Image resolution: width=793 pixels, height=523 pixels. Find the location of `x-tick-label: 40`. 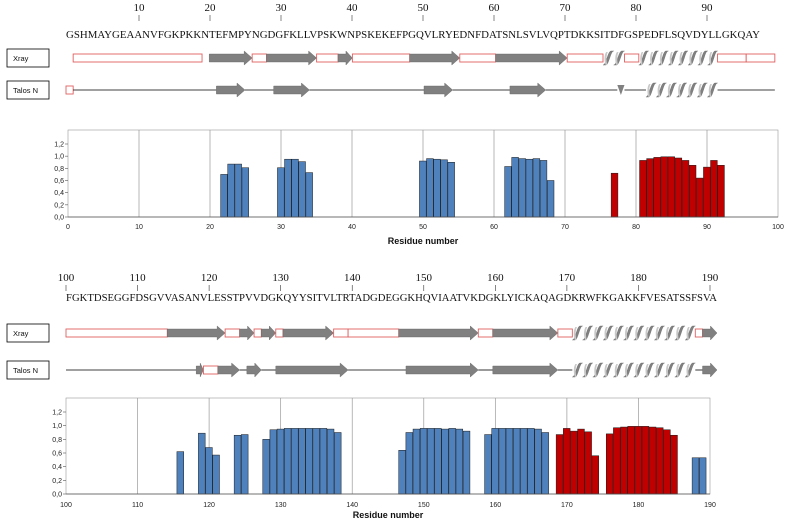

x-tick-label: 40 is located at coordinates (352, 227).